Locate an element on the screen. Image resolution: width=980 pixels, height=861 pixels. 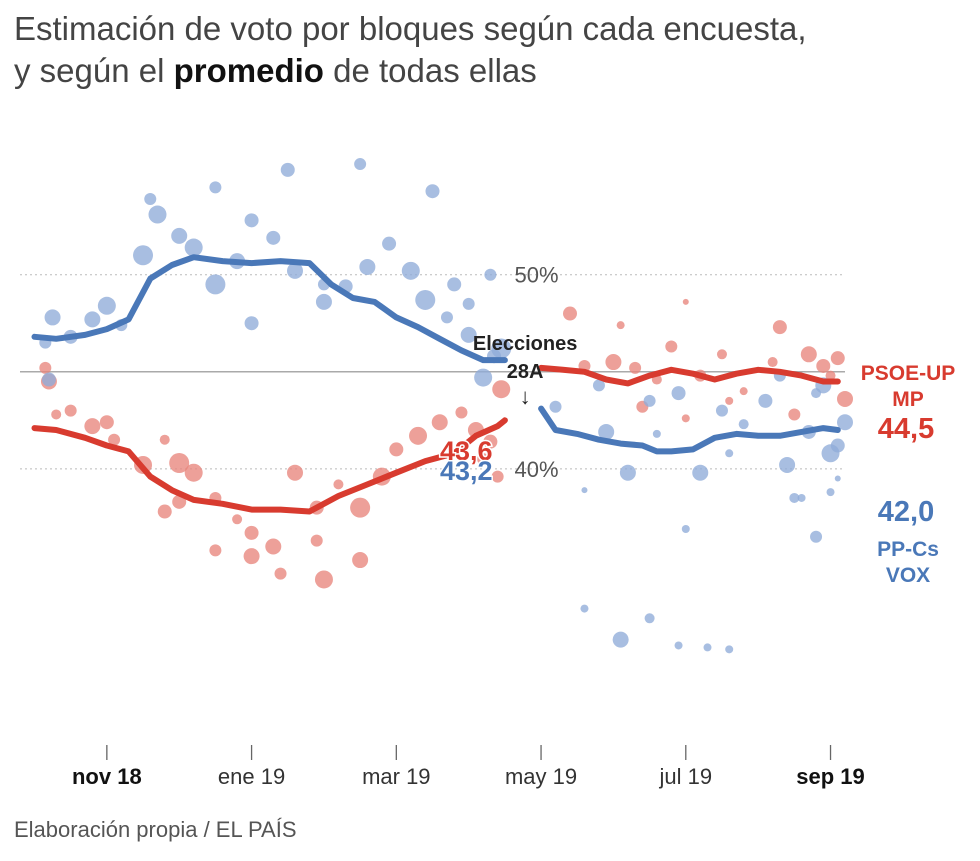
x-tick-label: ene 19 is located at coordinates (251, 776).